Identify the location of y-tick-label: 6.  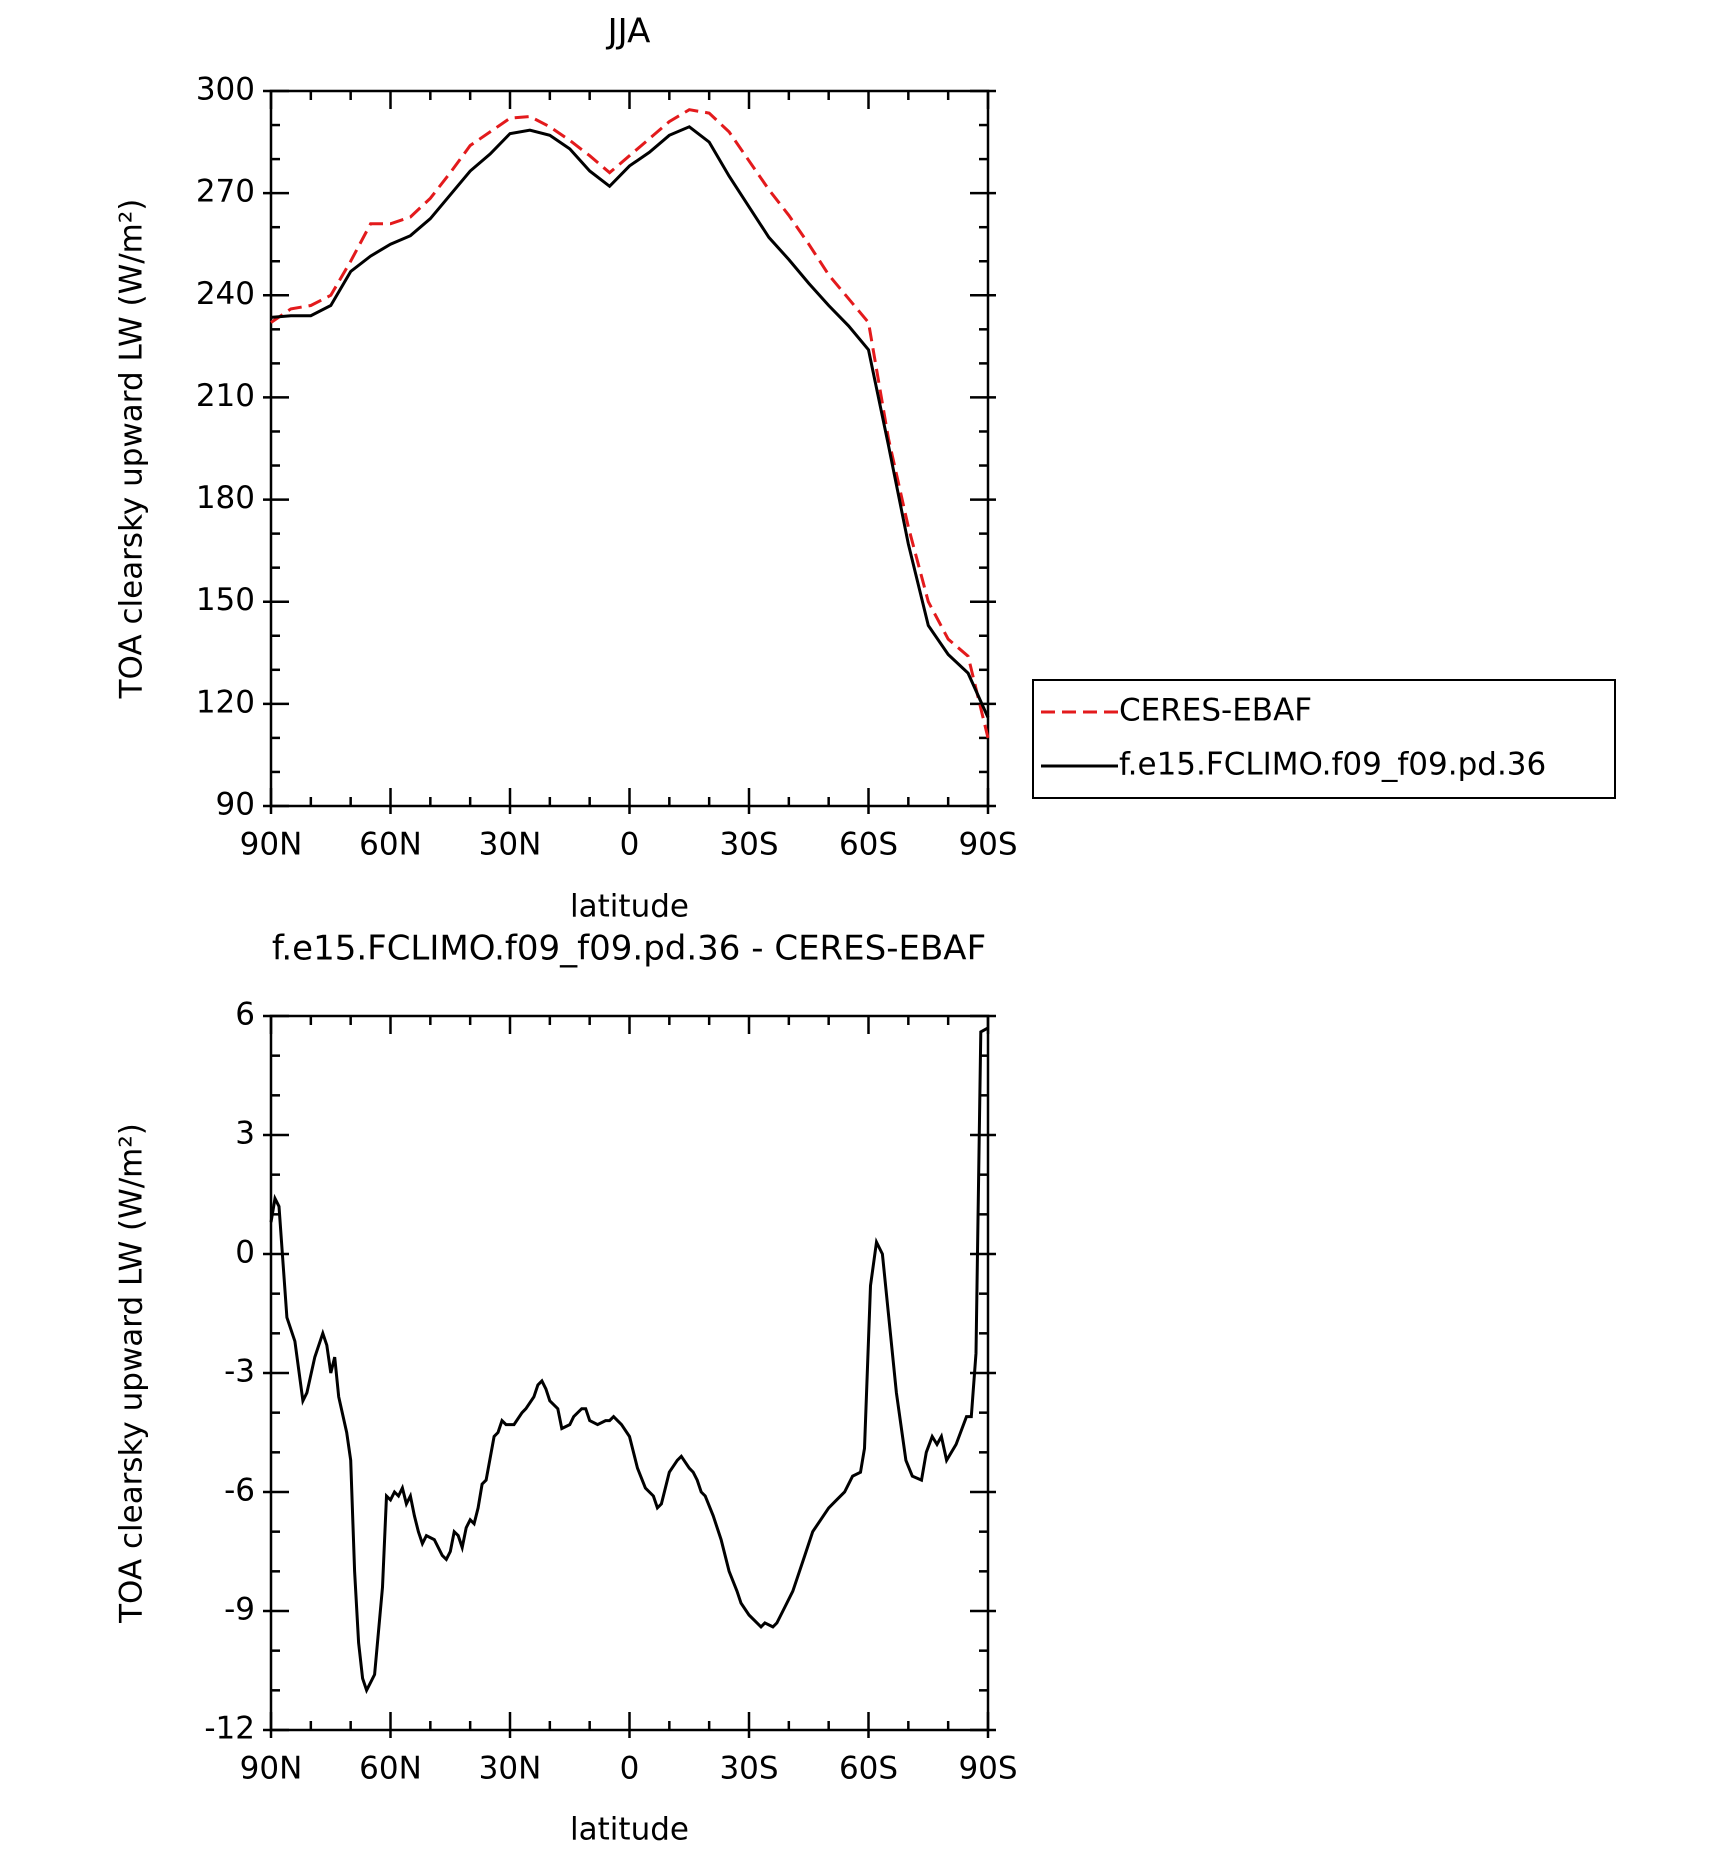
(245, 1015).